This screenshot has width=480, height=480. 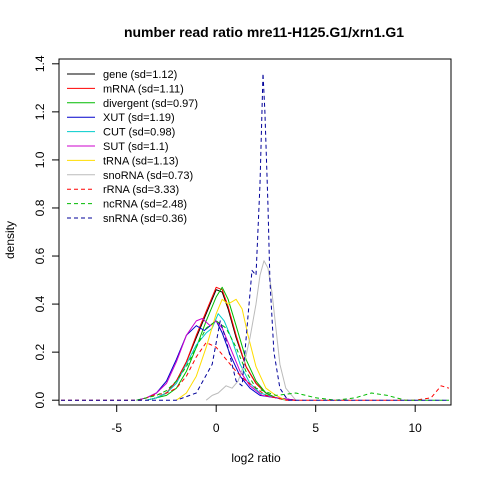 What do you see at coordinates (140, 75) in the screenshot?
I see `legend-entry: gene (sd=1.12)` at bounding box center [140, 75].